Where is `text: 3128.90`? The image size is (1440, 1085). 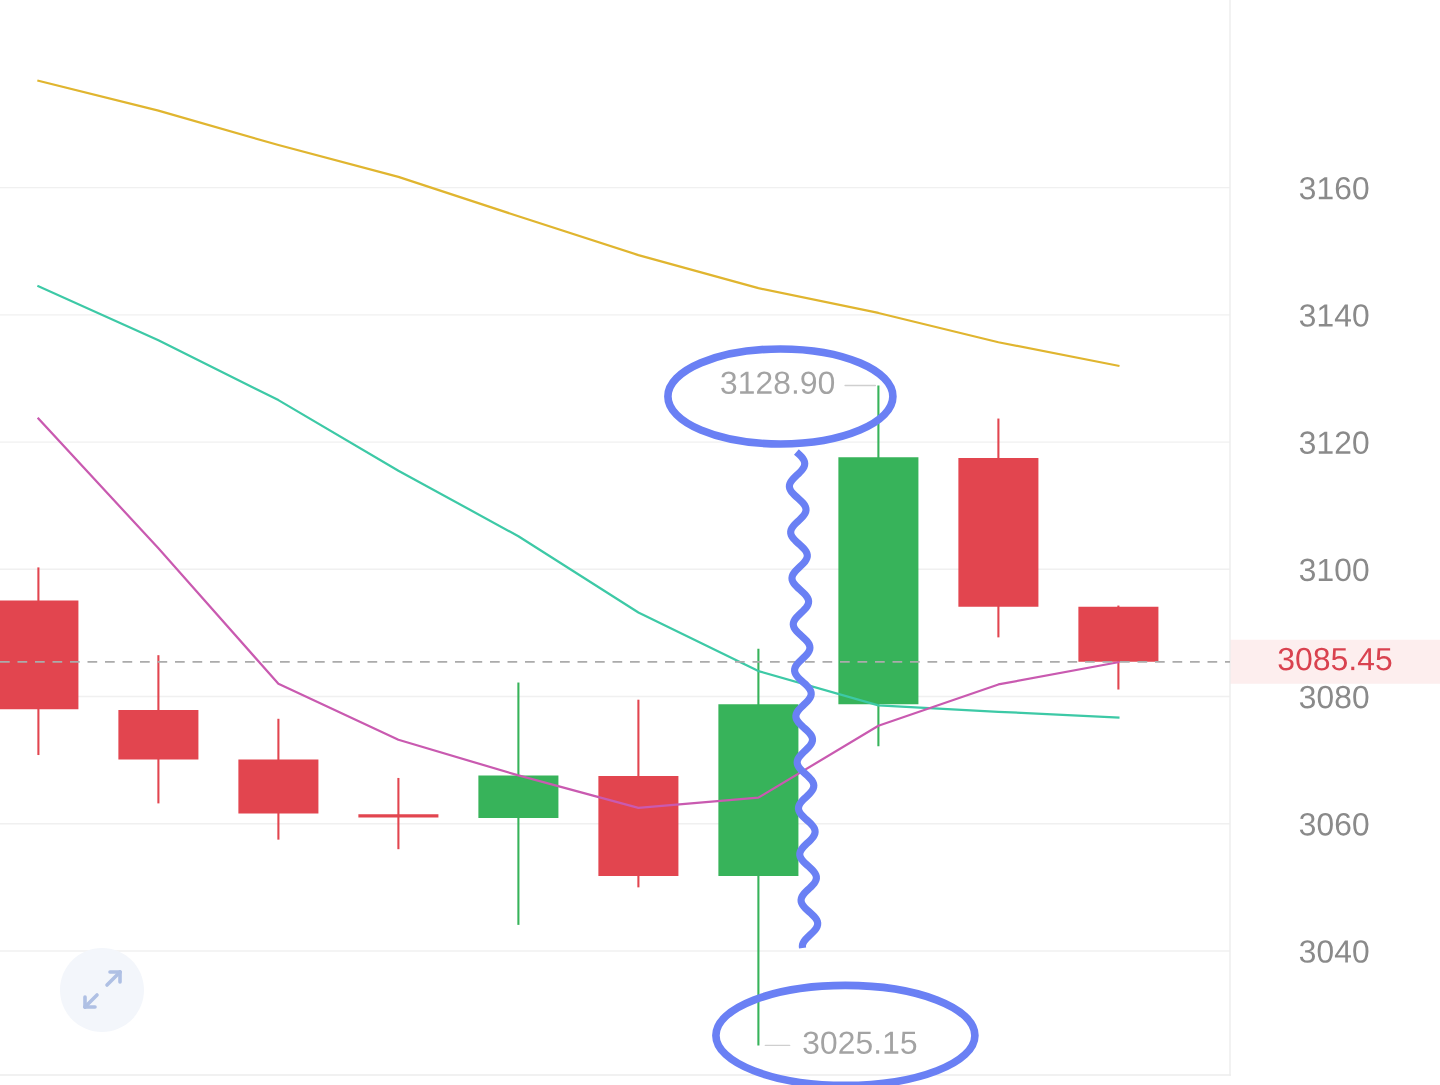 text: 3128.90 is located at coordinates (778, 383).